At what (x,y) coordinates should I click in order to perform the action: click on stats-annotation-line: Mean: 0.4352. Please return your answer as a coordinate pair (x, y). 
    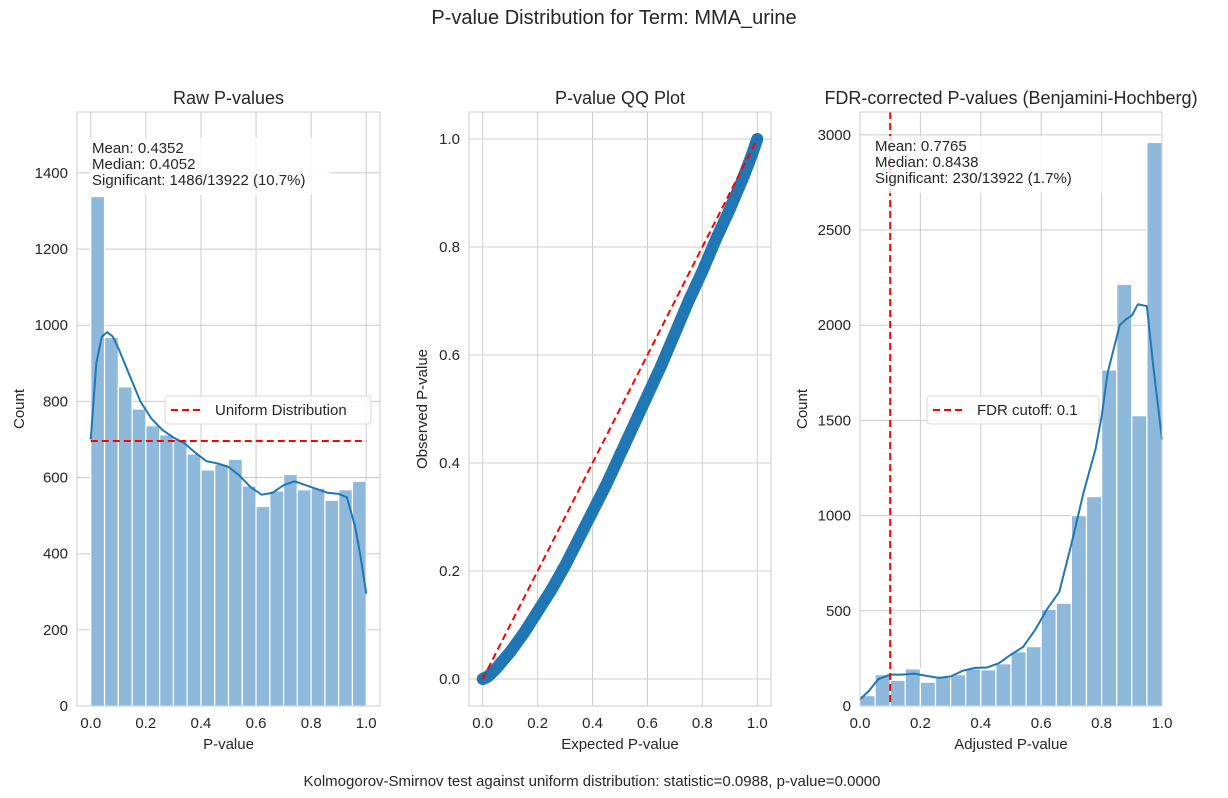
    Looking at the image, I should click on (138, 148).